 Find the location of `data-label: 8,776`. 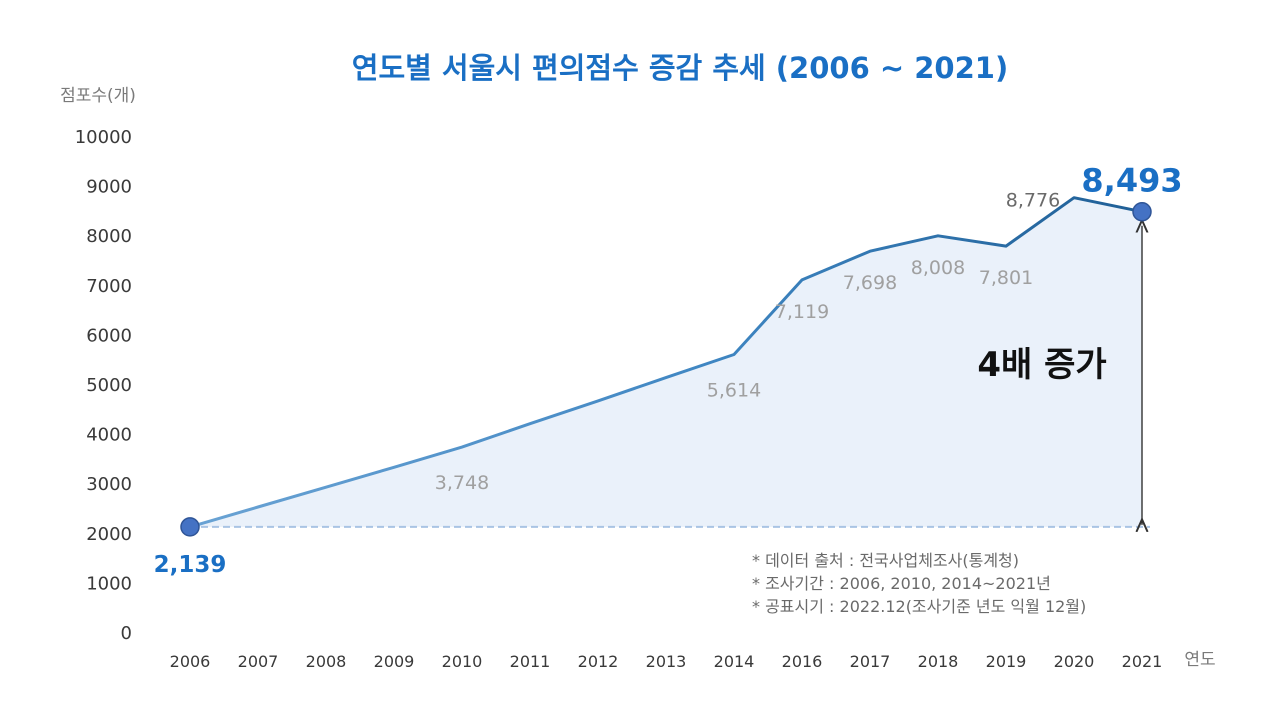

data-label: 8,776 is located at coordinates (1033, 201).